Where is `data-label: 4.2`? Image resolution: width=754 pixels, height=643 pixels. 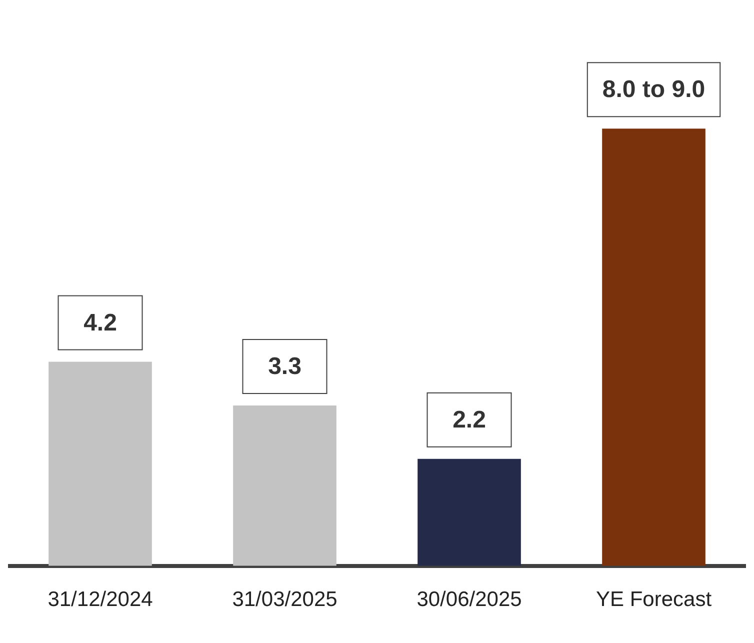 data-label: 4.2 is located at coordinates (100, 322).